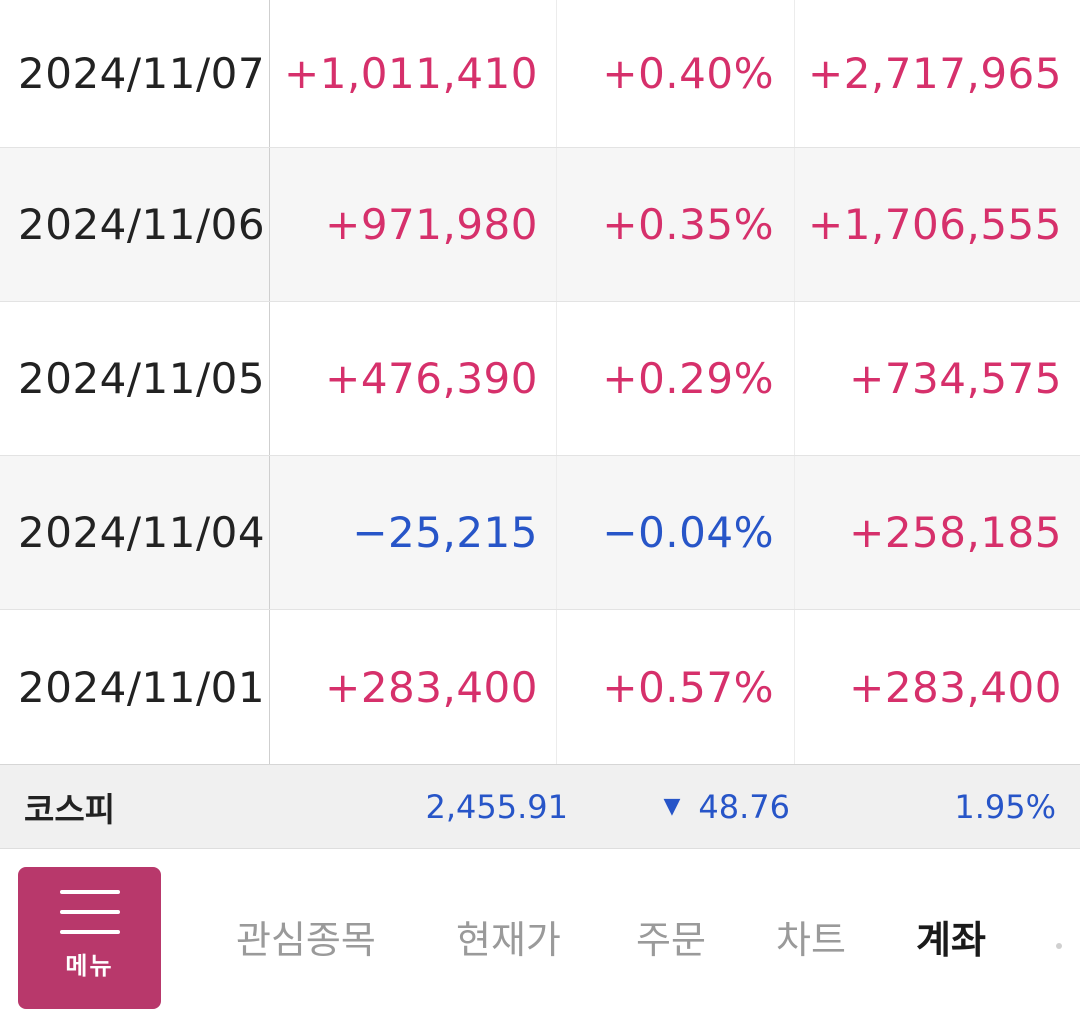  What do you see at coordinates (935, 73) in the screenshot?
I see `row-cumulative-profit: +2,717,965` at bounding box center [935, 73].